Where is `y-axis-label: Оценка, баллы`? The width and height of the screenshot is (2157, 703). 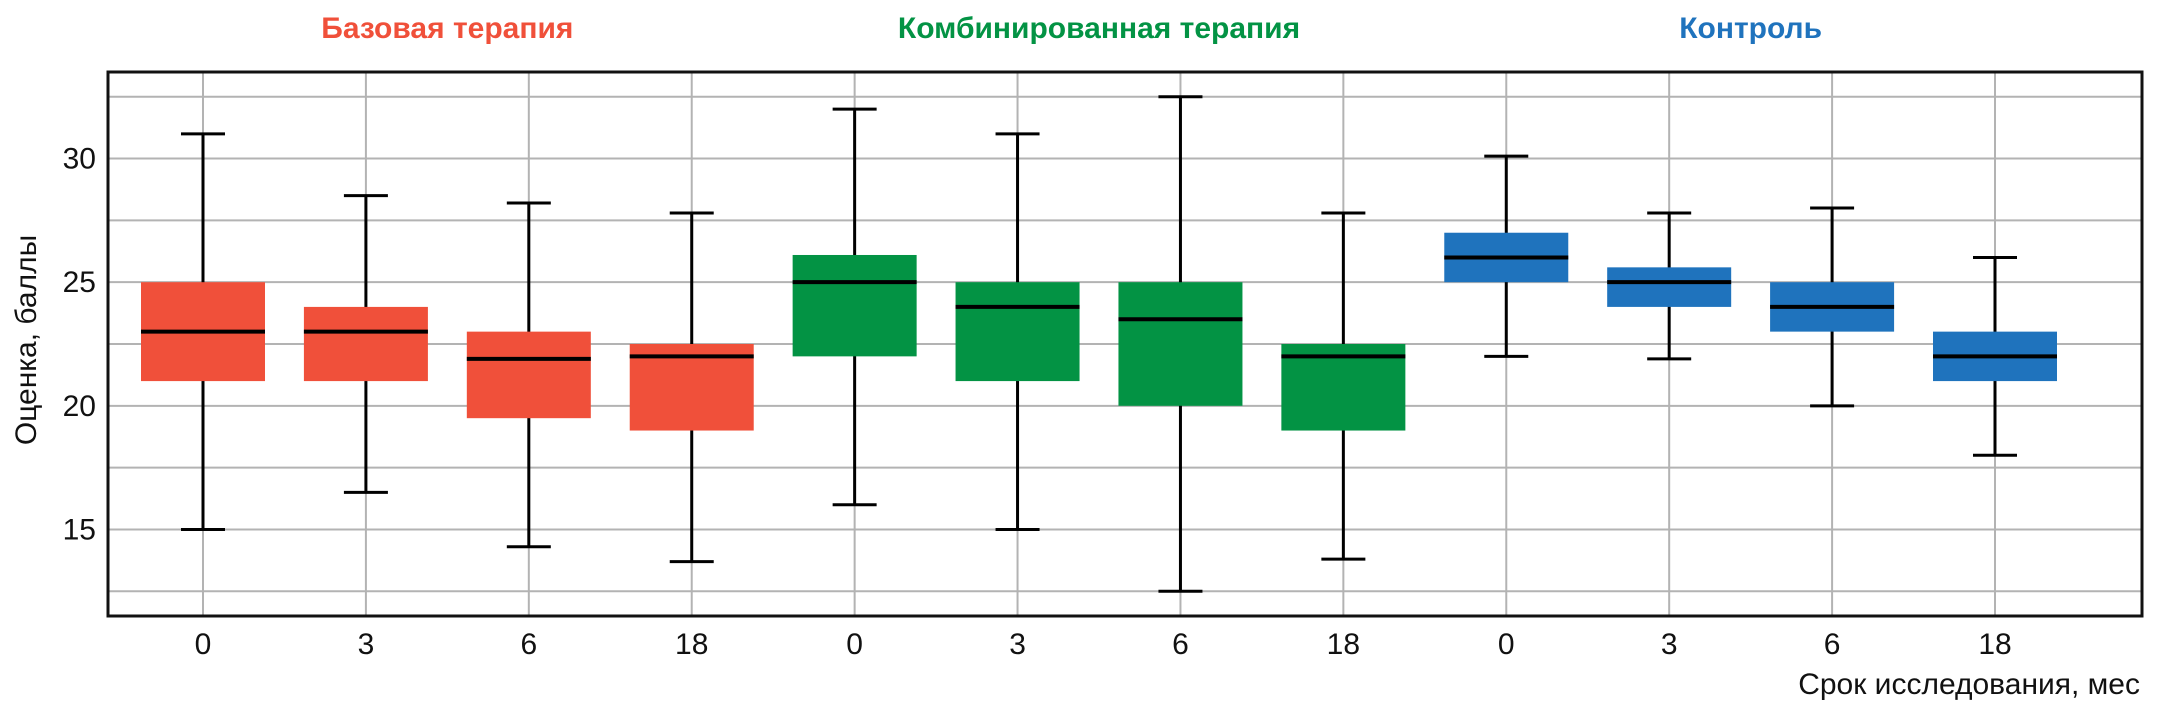 y-axis-label: Оценка, баллы is located at coordinates (26, 340).